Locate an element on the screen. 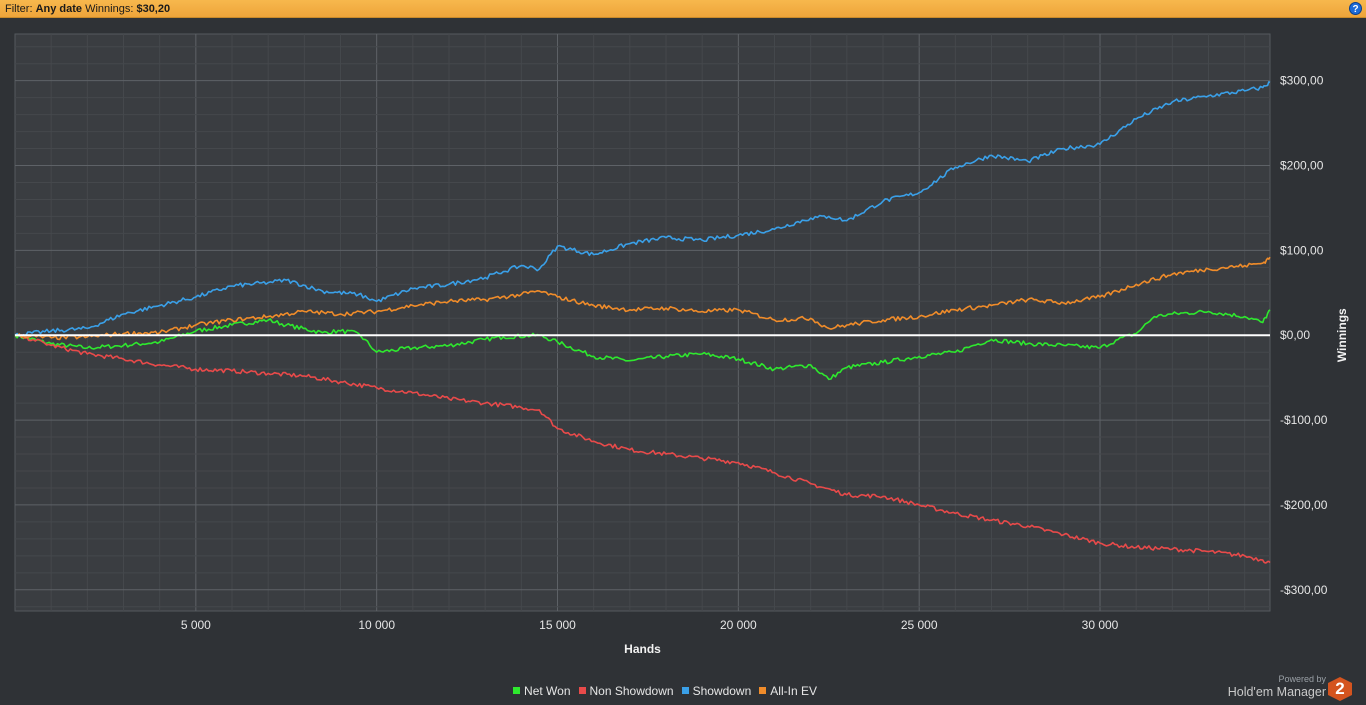 This screenshot has height=705, width=1366. legend-item-non-showdown: Non Showdown is located at coordinates (626, 691).